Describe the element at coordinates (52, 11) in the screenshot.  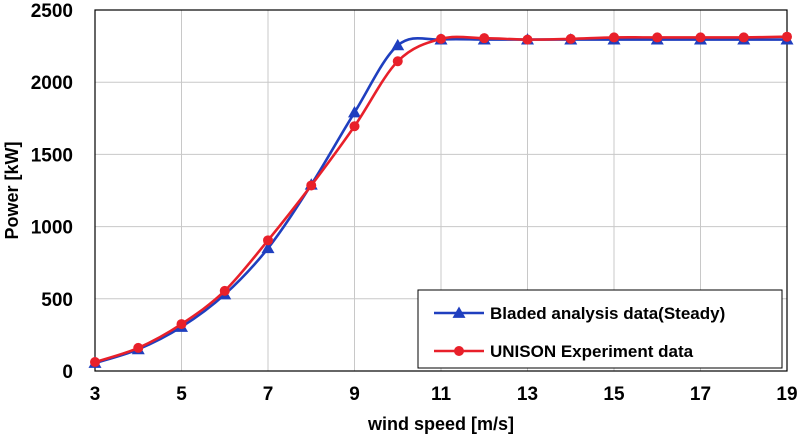
I see `y-tick-label: 2500` at that location.